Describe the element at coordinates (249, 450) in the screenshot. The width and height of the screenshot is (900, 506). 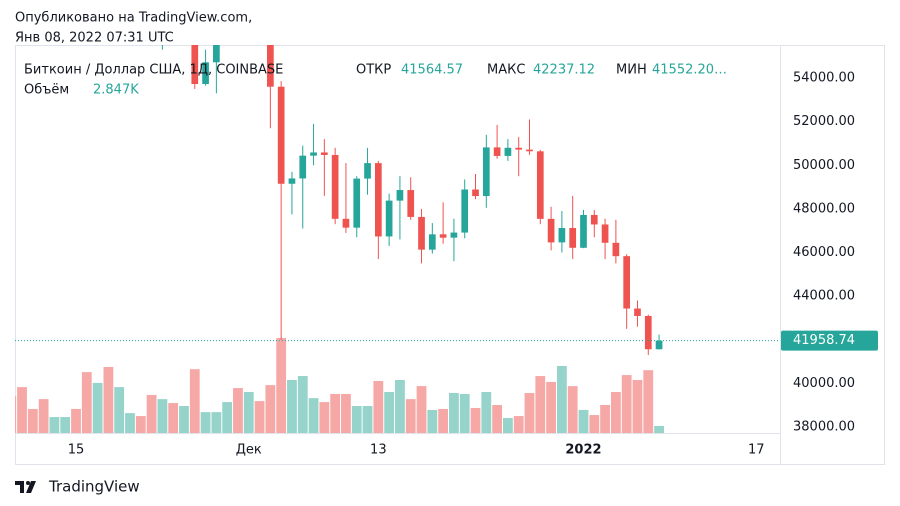
I see `x-tick-label: Дек` at that location.